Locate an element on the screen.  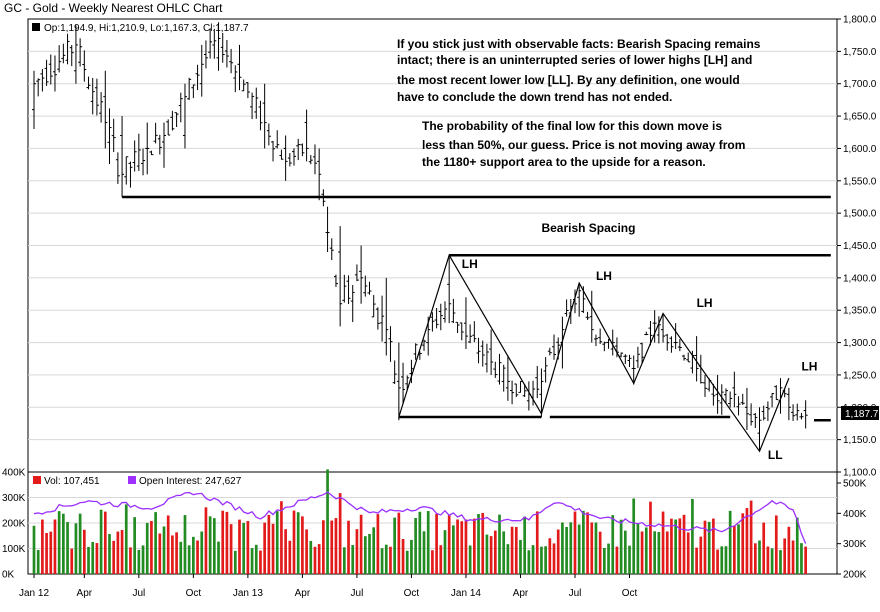
price-tick-label: 1,800.0 is located at coordinates (860, 20).